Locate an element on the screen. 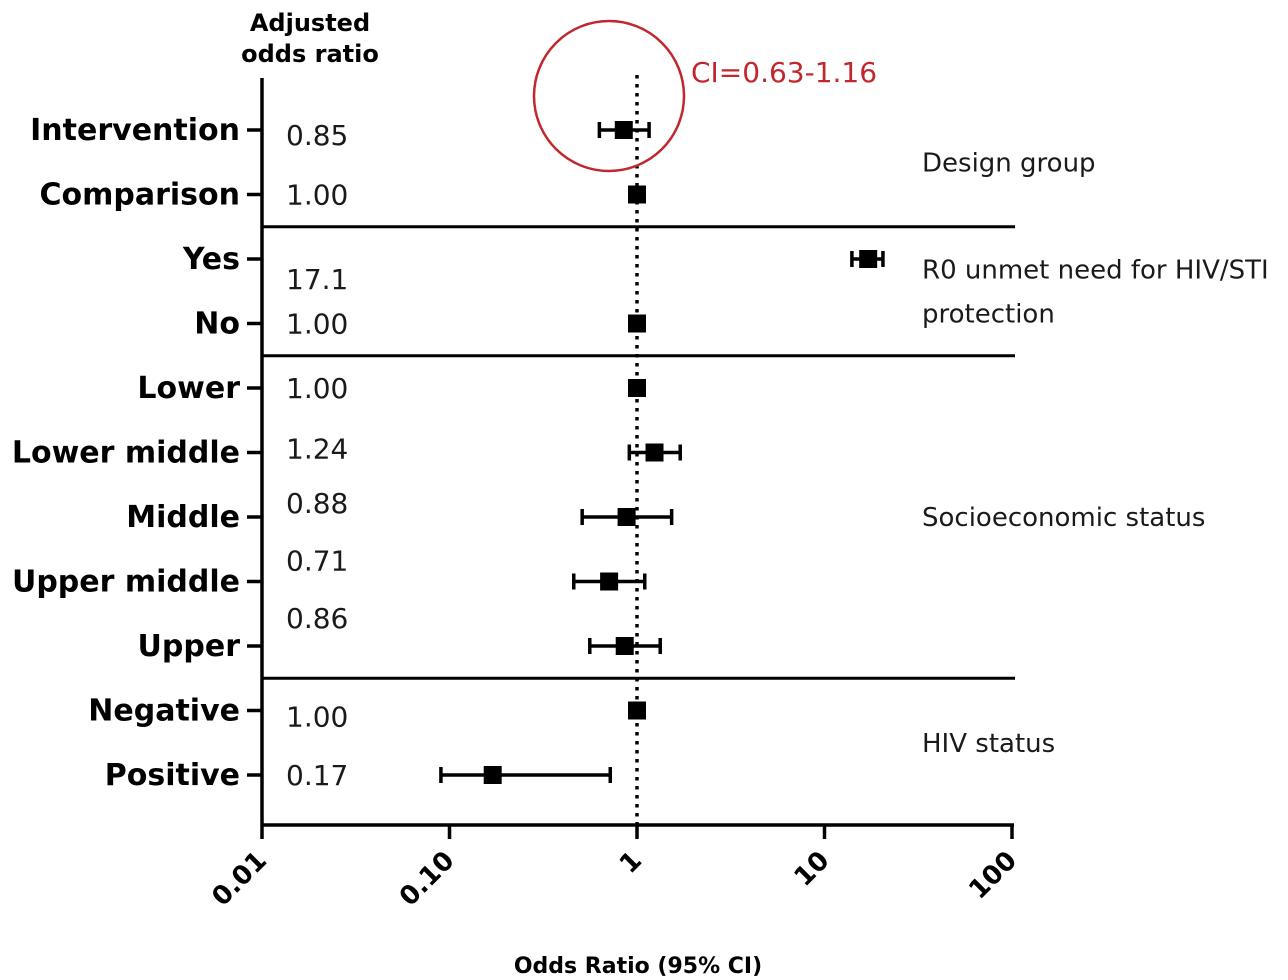  row-label: Upper middle is located at coordinates (126, 582).